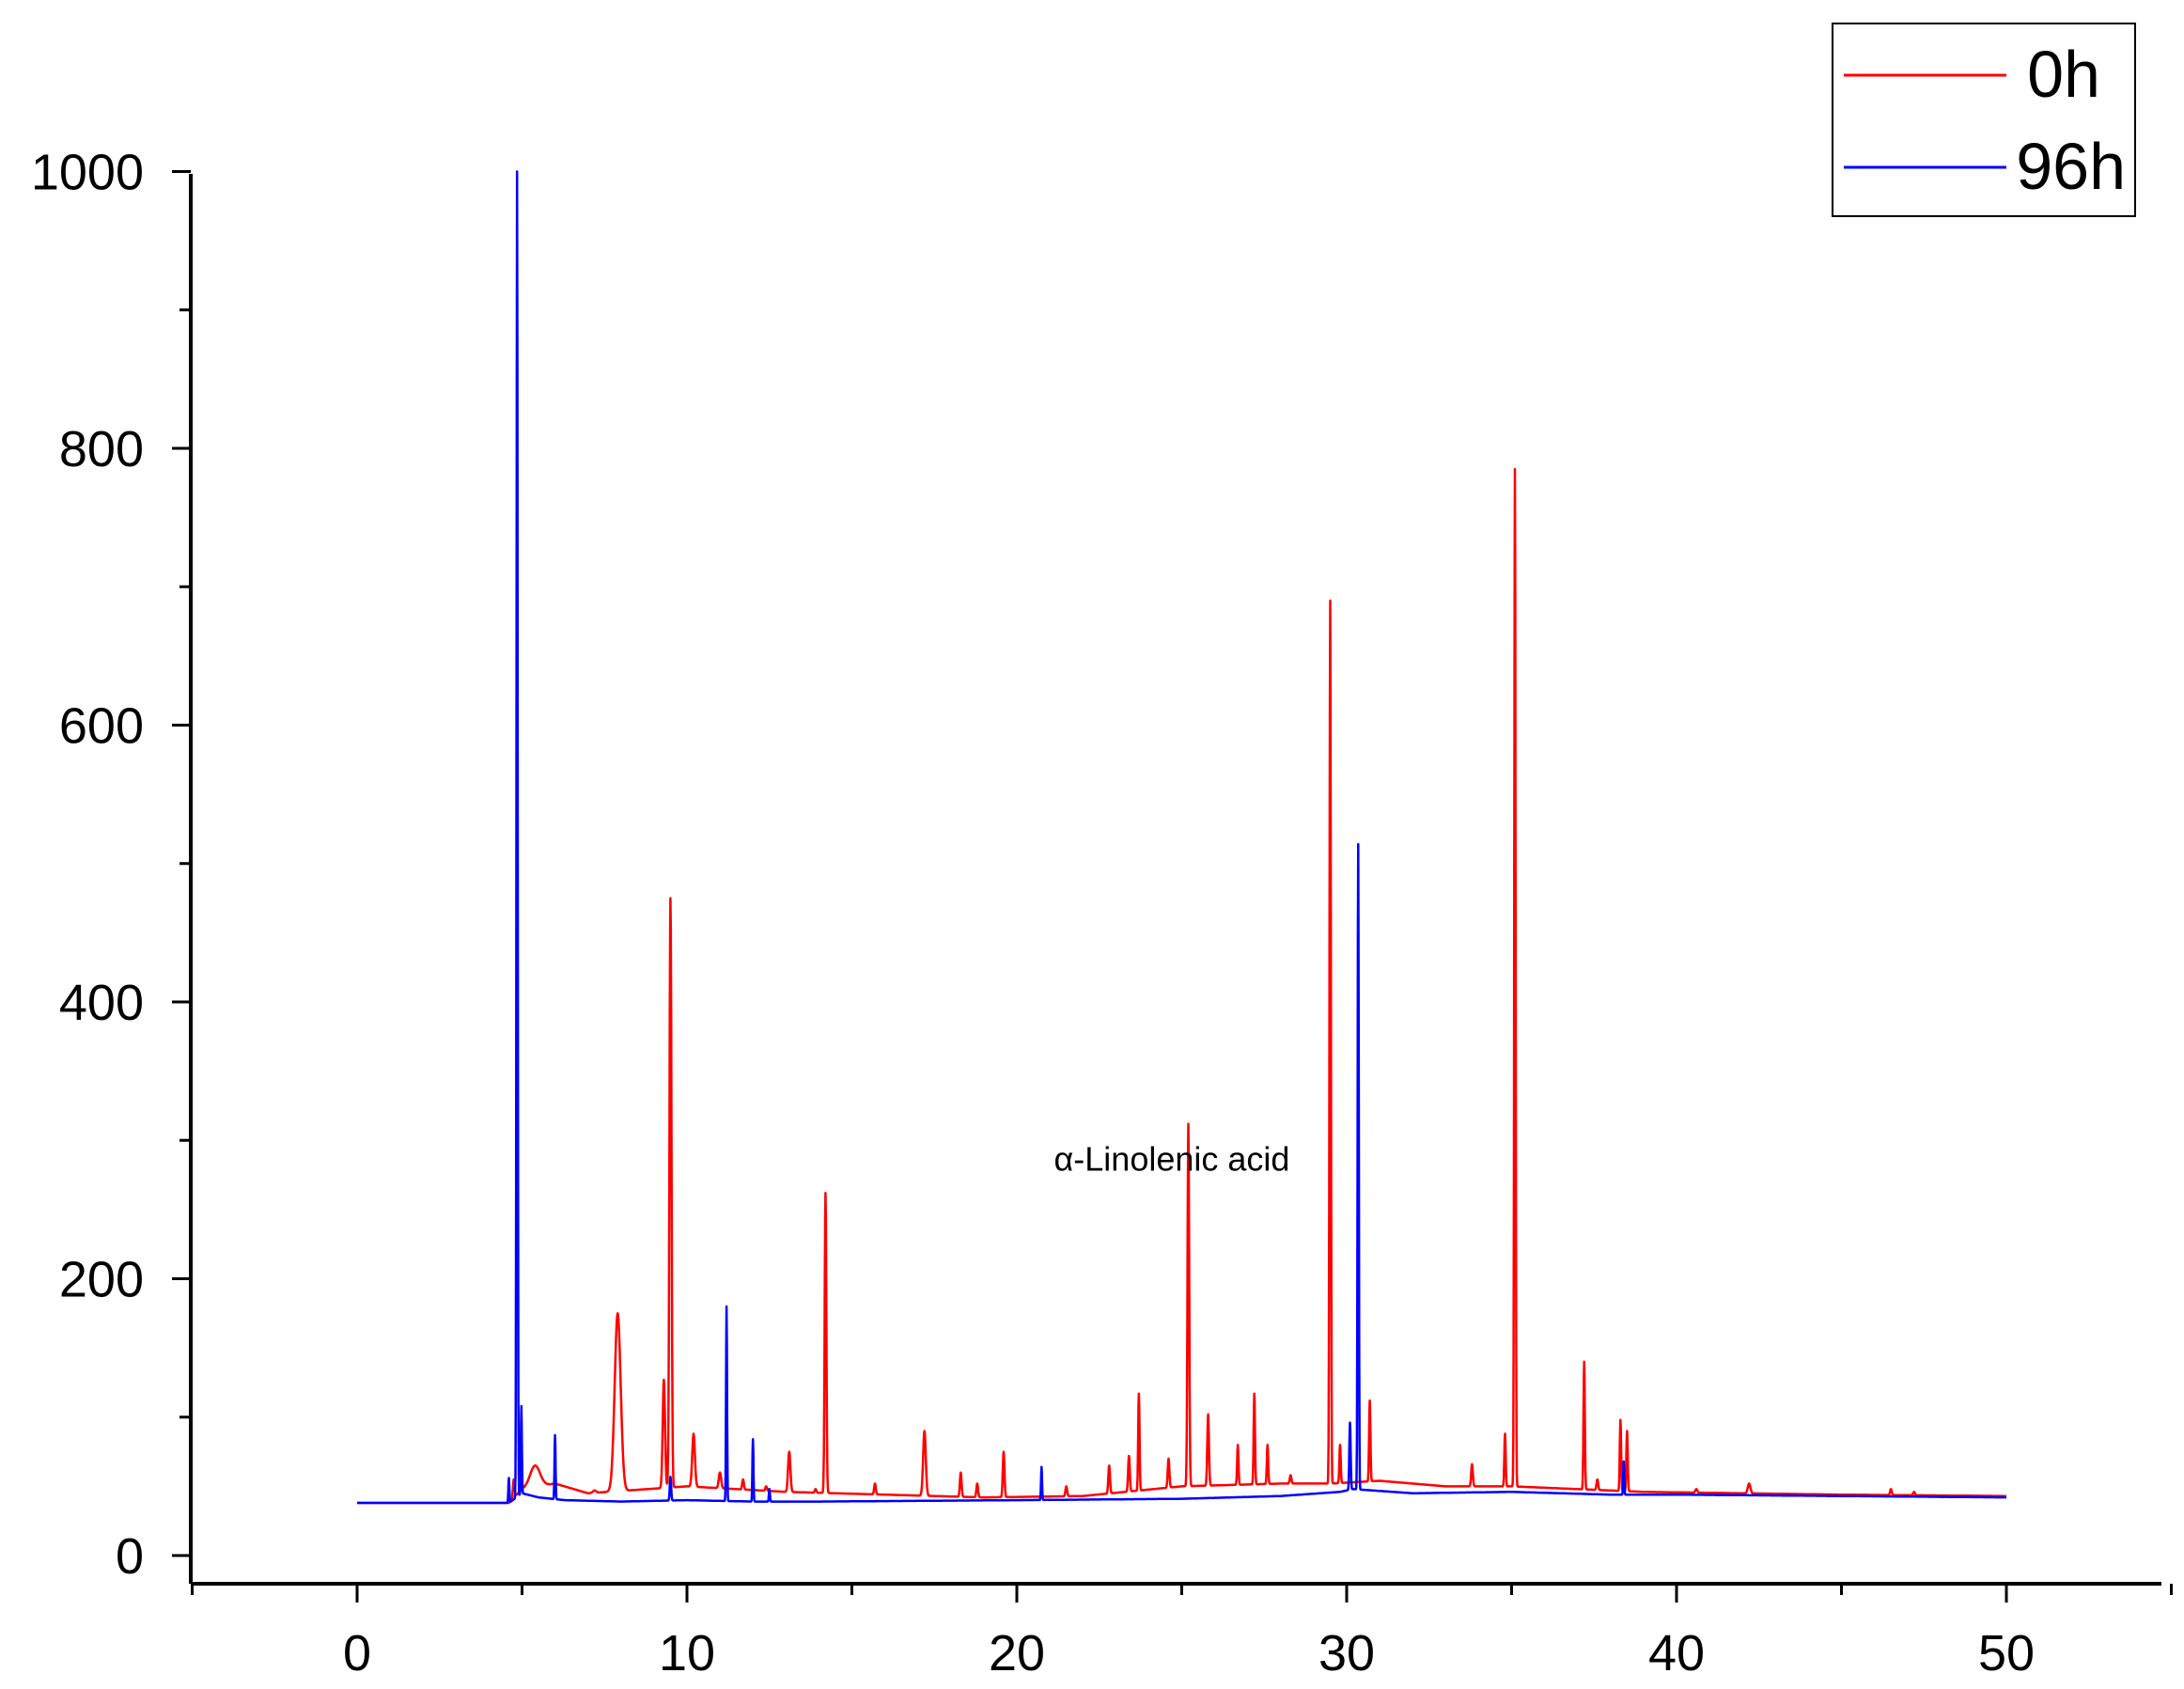  Describe the element at coordinates (1676, 1653) in the screenshot. I see `x-tick-label: 40` at that location.